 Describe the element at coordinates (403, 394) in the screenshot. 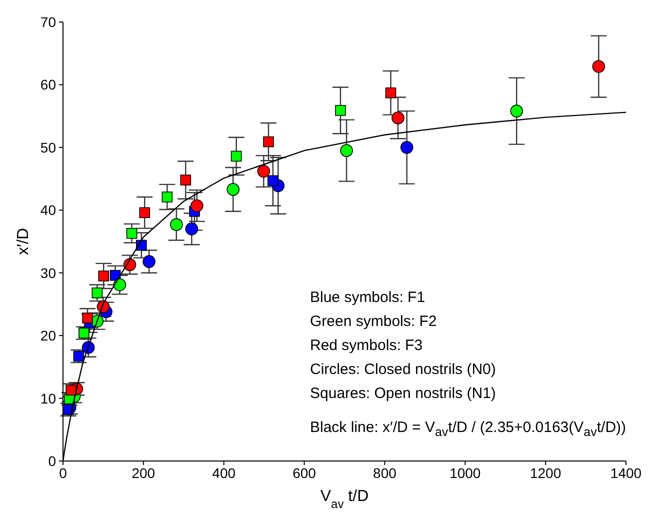

I see `annotation: Squares: Open nostrils (N1)` at that location.